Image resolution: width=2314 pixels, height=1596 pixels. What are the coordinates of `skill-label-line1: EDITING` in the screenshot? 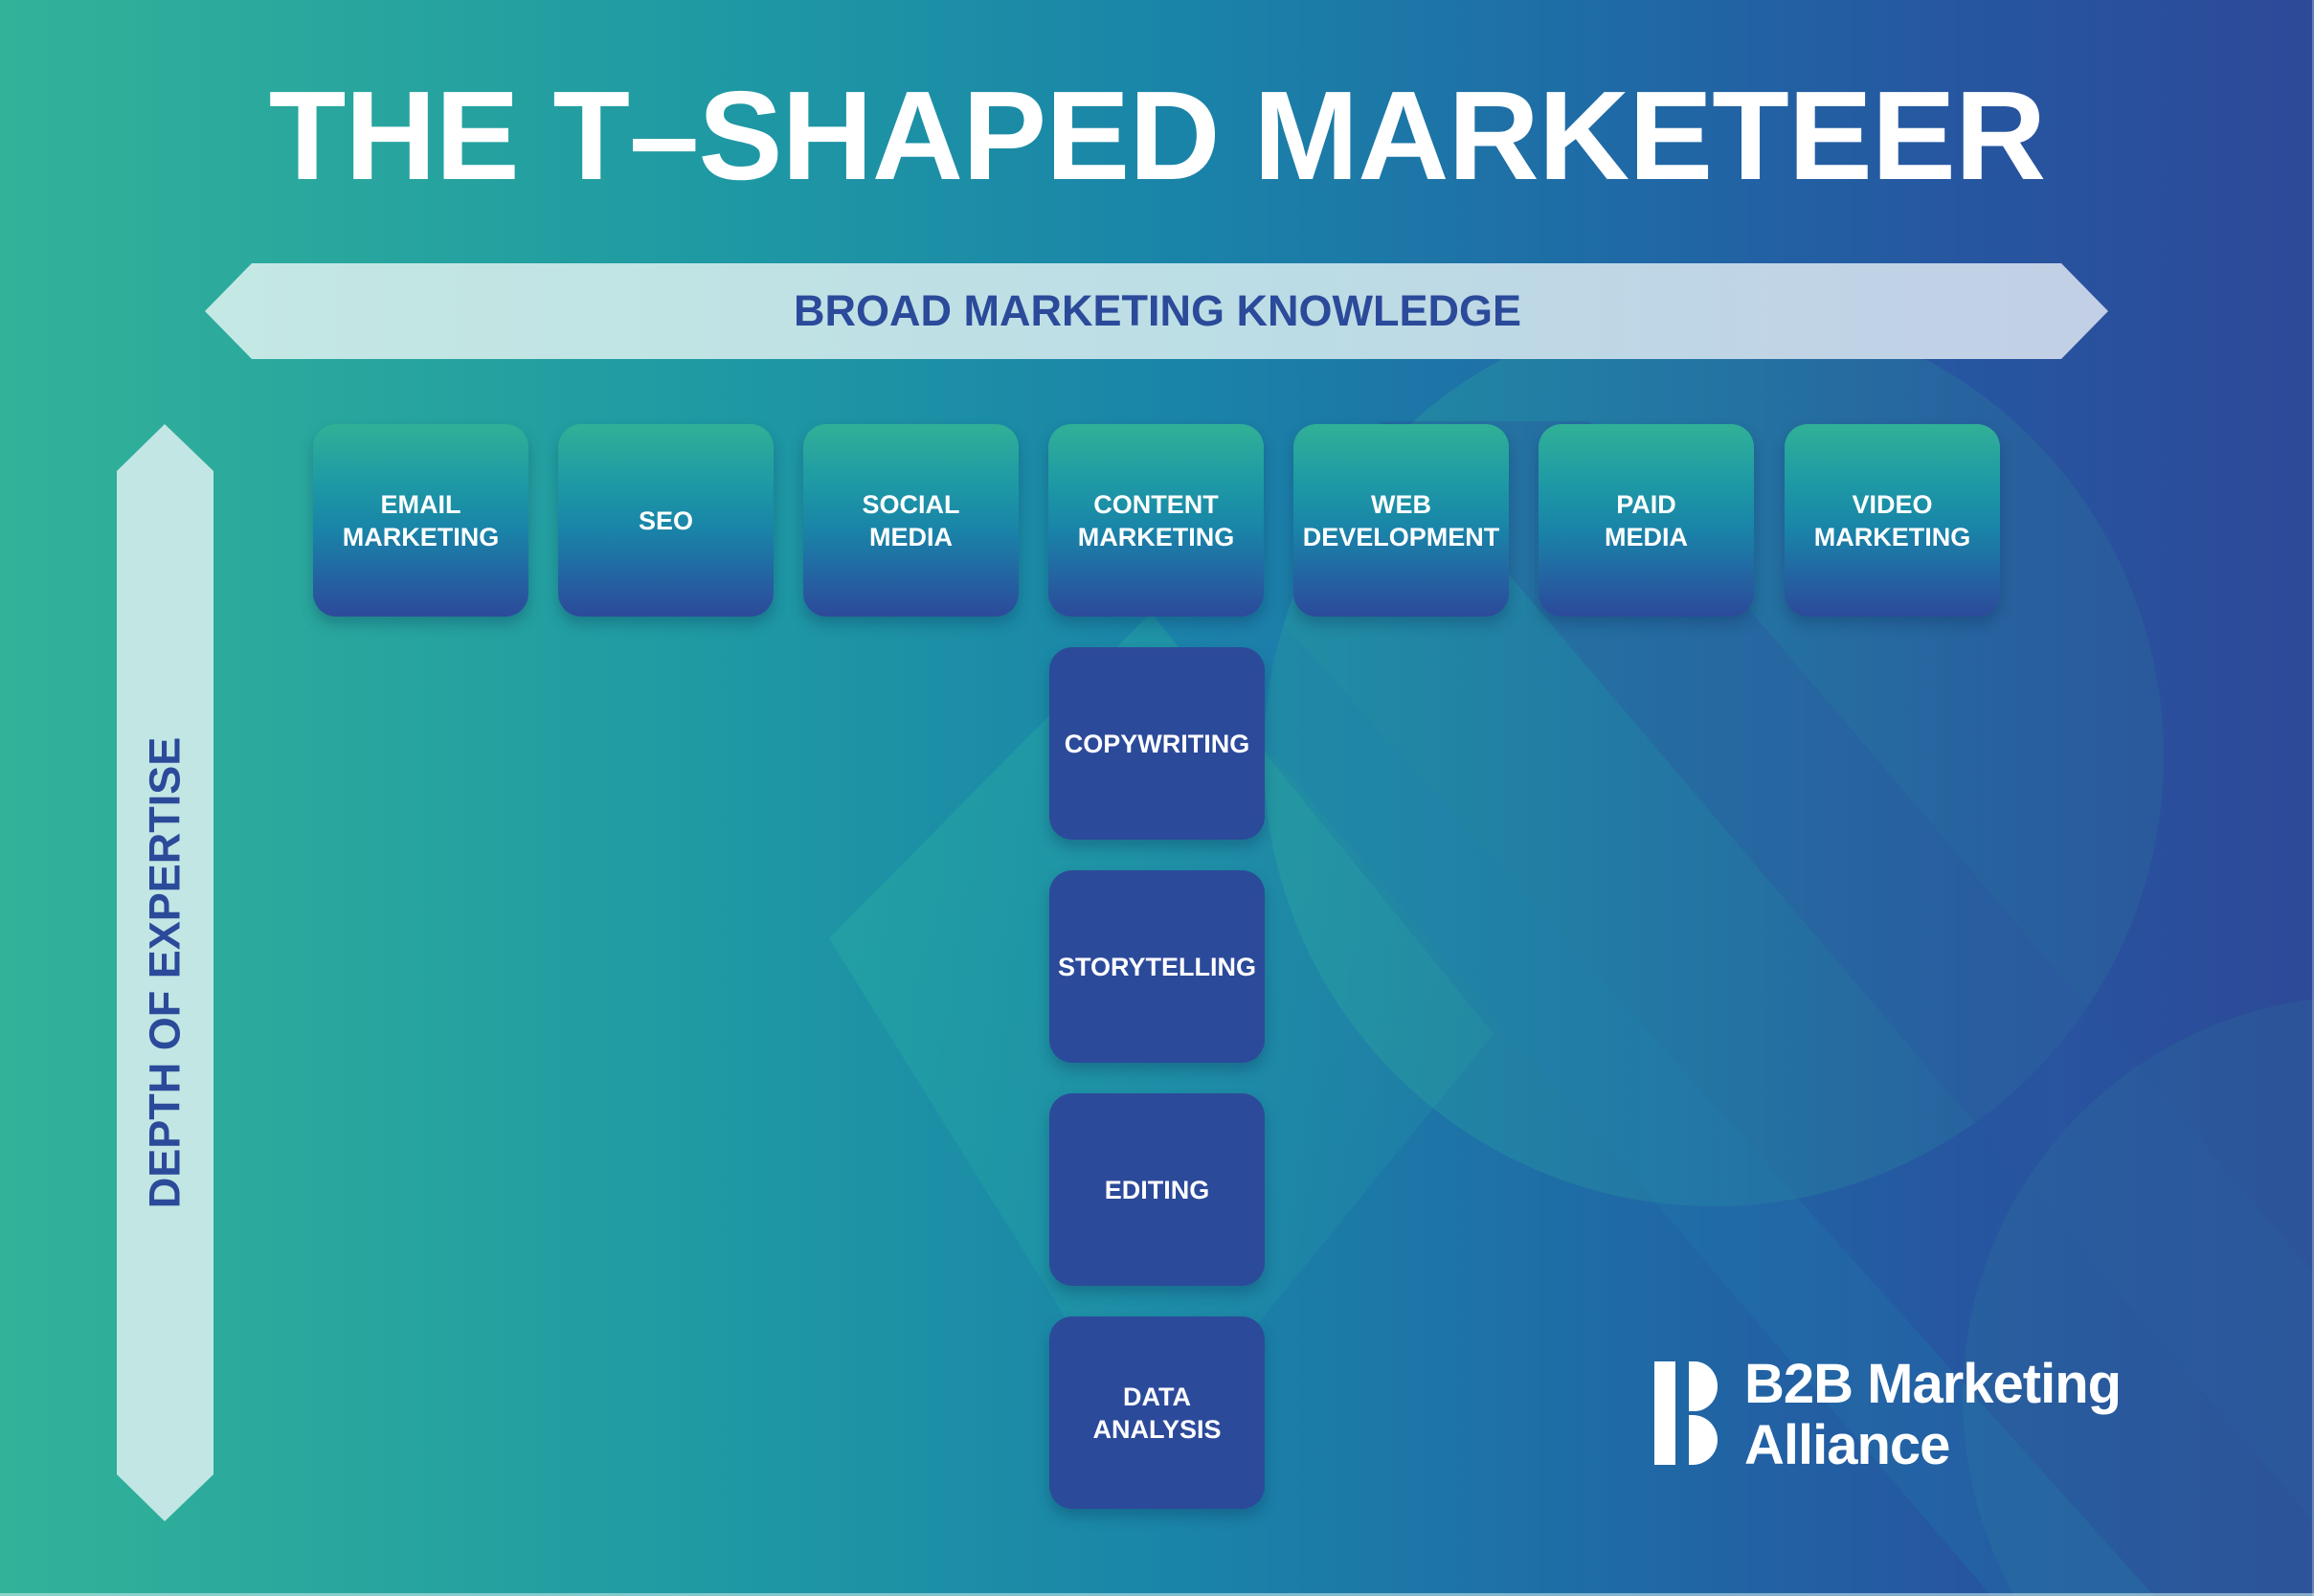 It's located at (1157, 1189).